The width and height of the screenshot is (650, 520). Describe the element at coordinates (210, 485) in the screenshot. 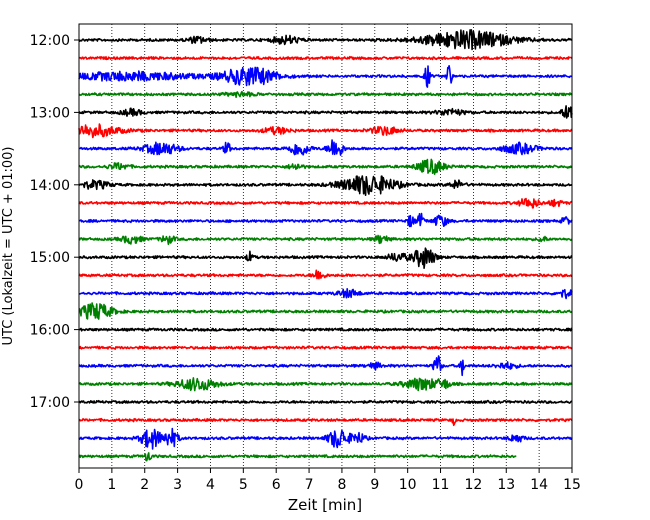

I see `x-tick-label: 4` at that location.